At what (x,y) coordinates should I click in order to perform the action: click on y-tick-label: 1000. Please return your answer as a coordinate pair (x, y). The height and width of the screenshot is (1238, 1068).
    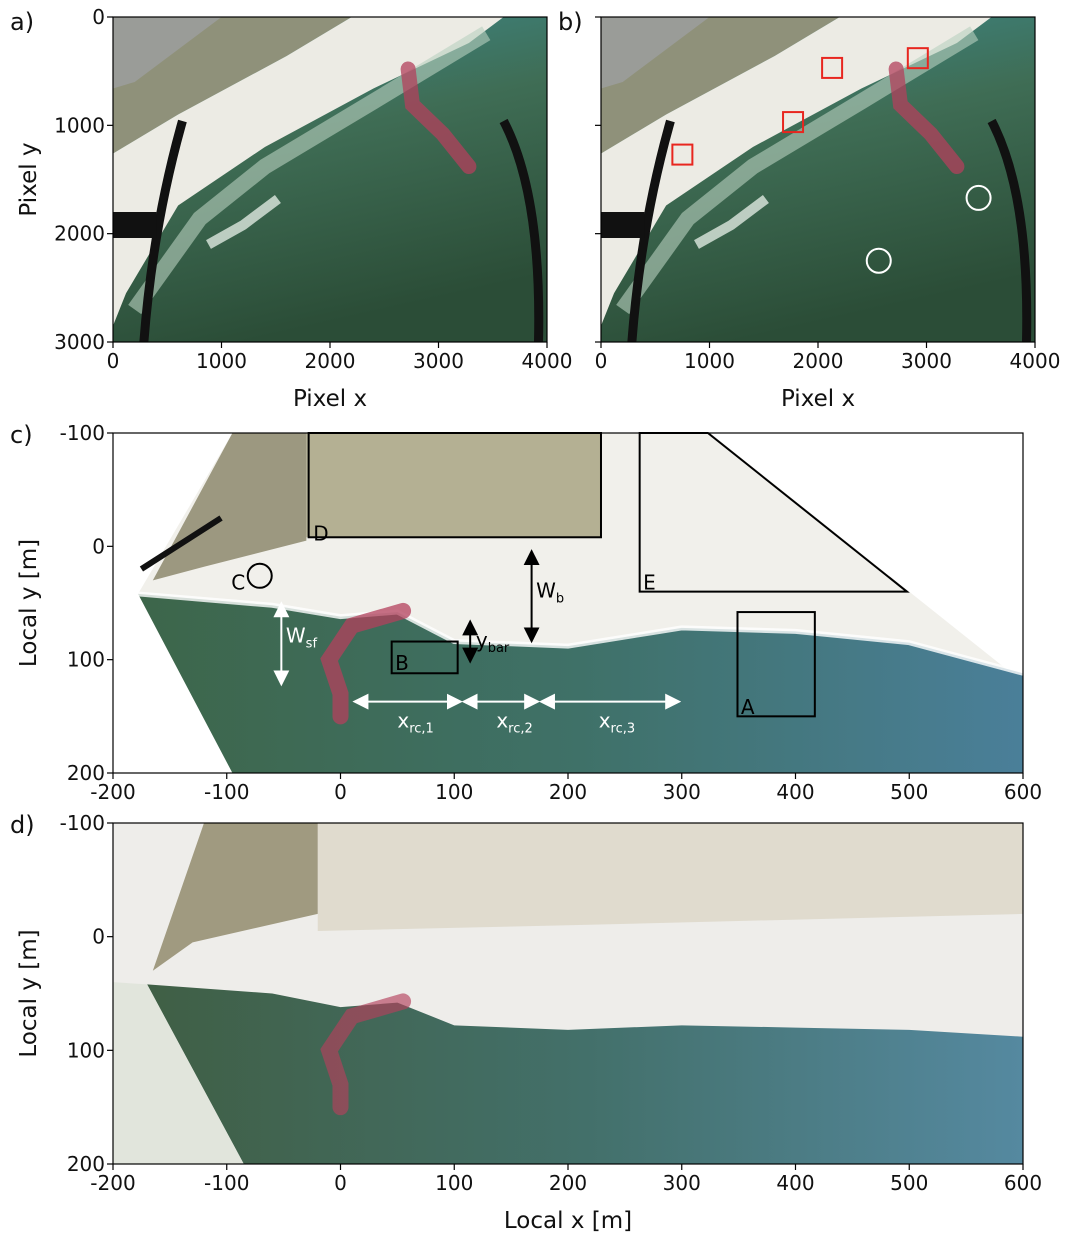
    Looking at the image, I should click on (79, 125).